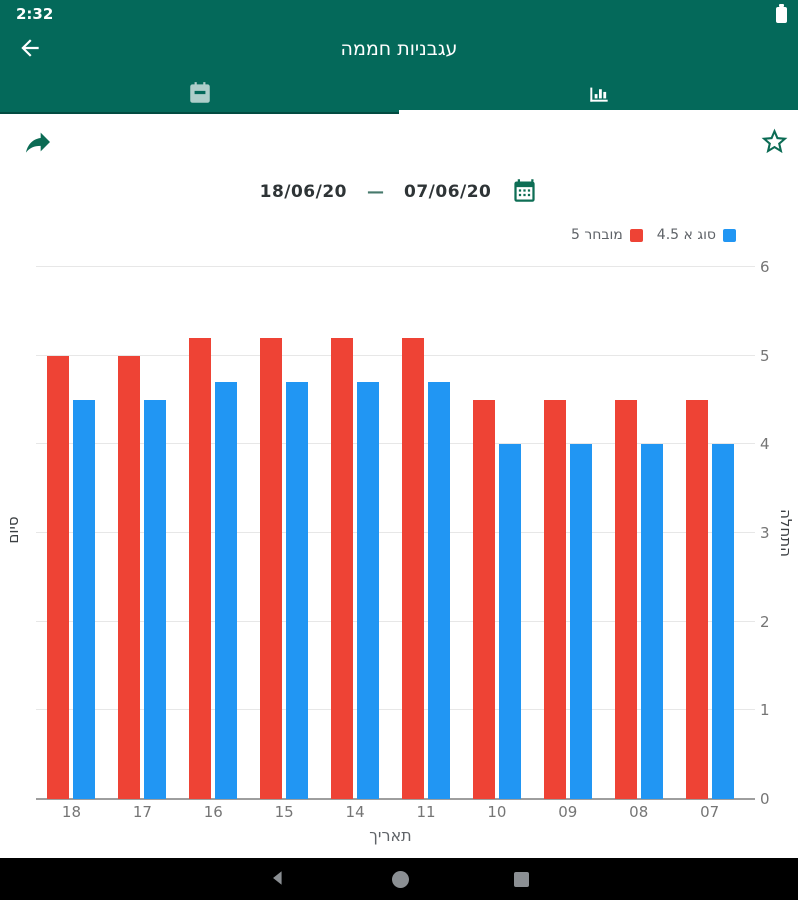  Describe the element at coordinates (786, 533) in the screenshot. I see `y-axis-title-right: התחלה` at that location.